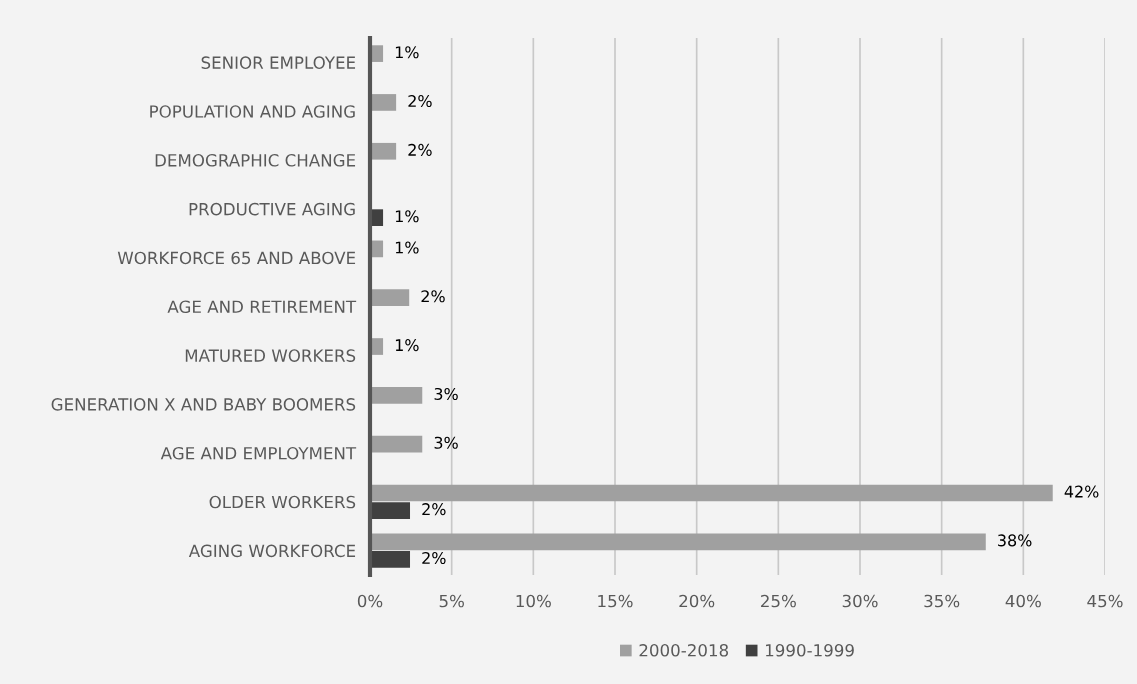 The height and width of the screenshot is (684, 1137). I want to click on y-tick-label: AGE AND RETIREMENT, so click(262, 307).